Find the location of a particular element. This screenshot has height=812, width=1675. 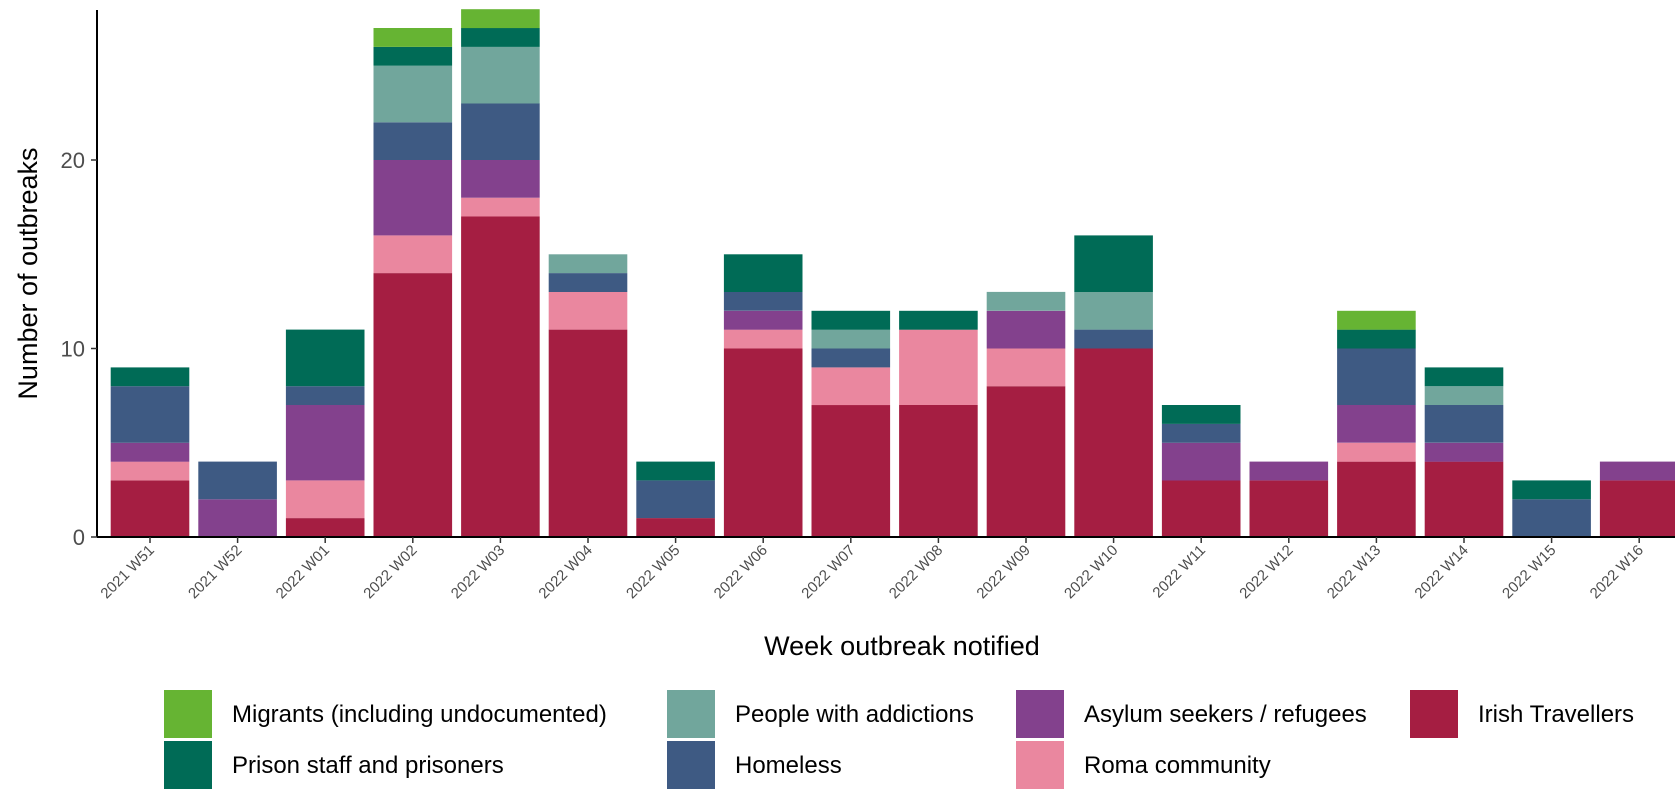

x-tick-label: 2022 W15 is located at coordinates (1529, 572).